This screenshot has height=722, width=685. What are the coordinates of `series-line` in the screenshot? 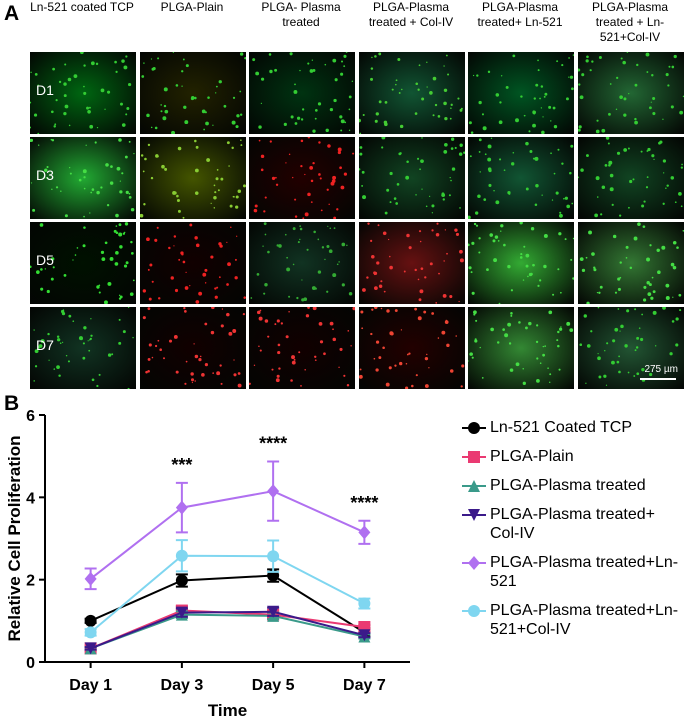 It's located at (227, 594).